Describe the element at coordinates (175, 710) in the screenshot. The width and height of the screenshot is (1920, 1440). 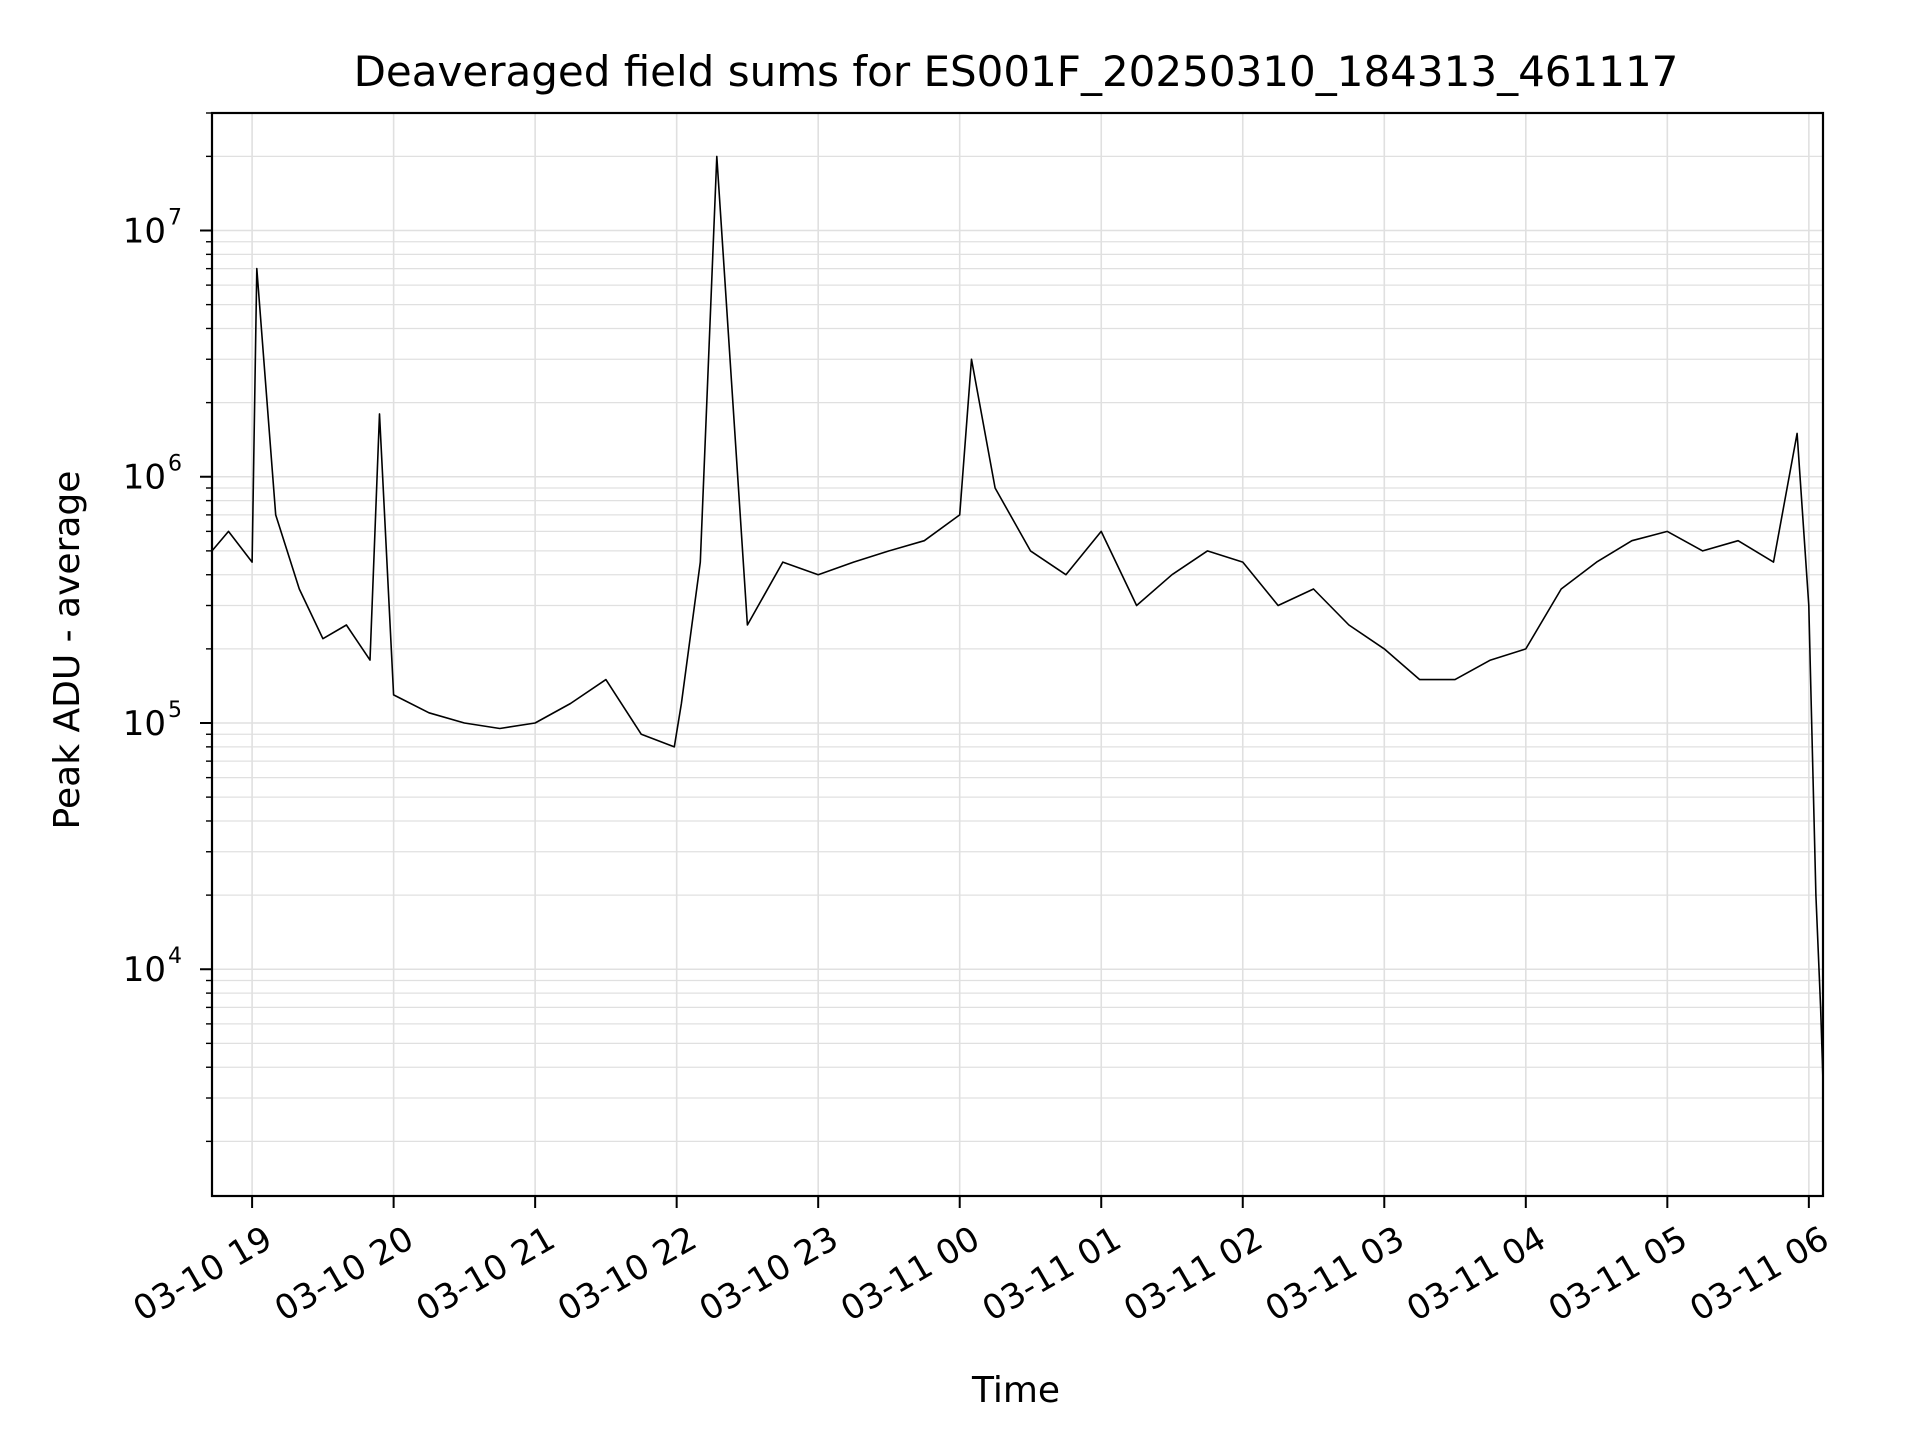
I see `y-tick-exponent: 5` at that location.